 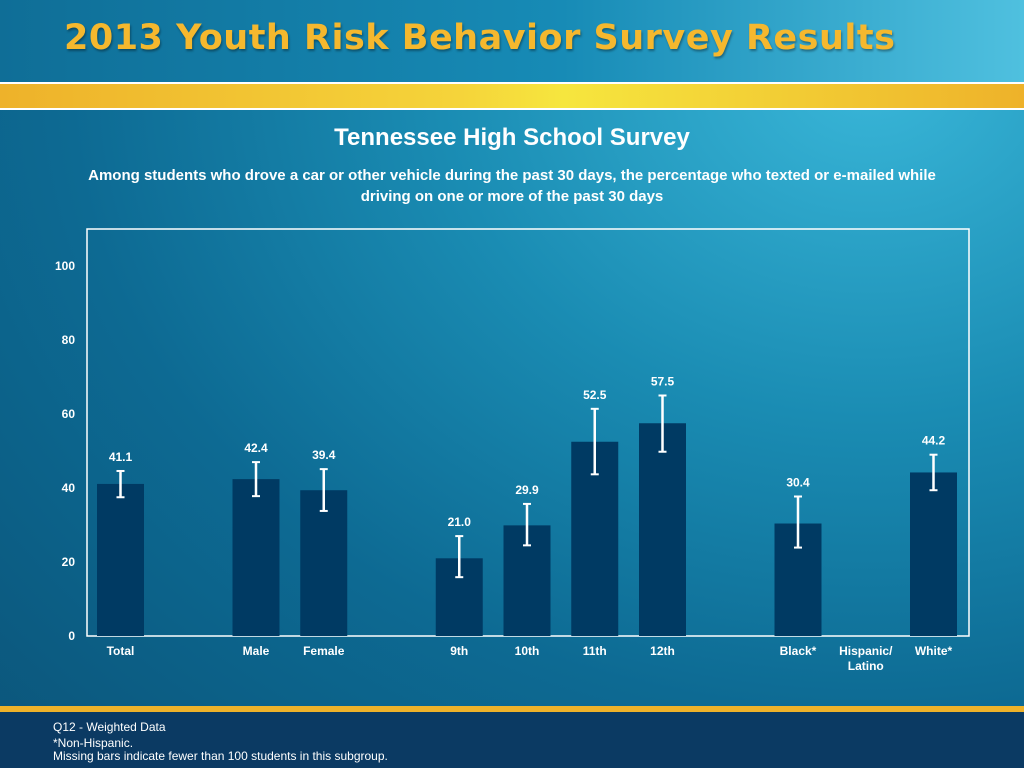 I want to click on x-tick-label: 9th, so click(x=459, y=651).